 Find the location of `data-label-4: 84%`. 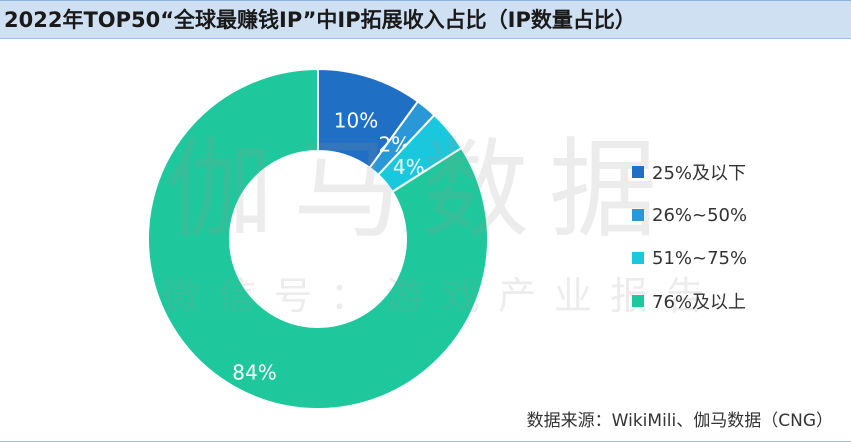

data-label-4: 84% is located at coordinates (254, 373).